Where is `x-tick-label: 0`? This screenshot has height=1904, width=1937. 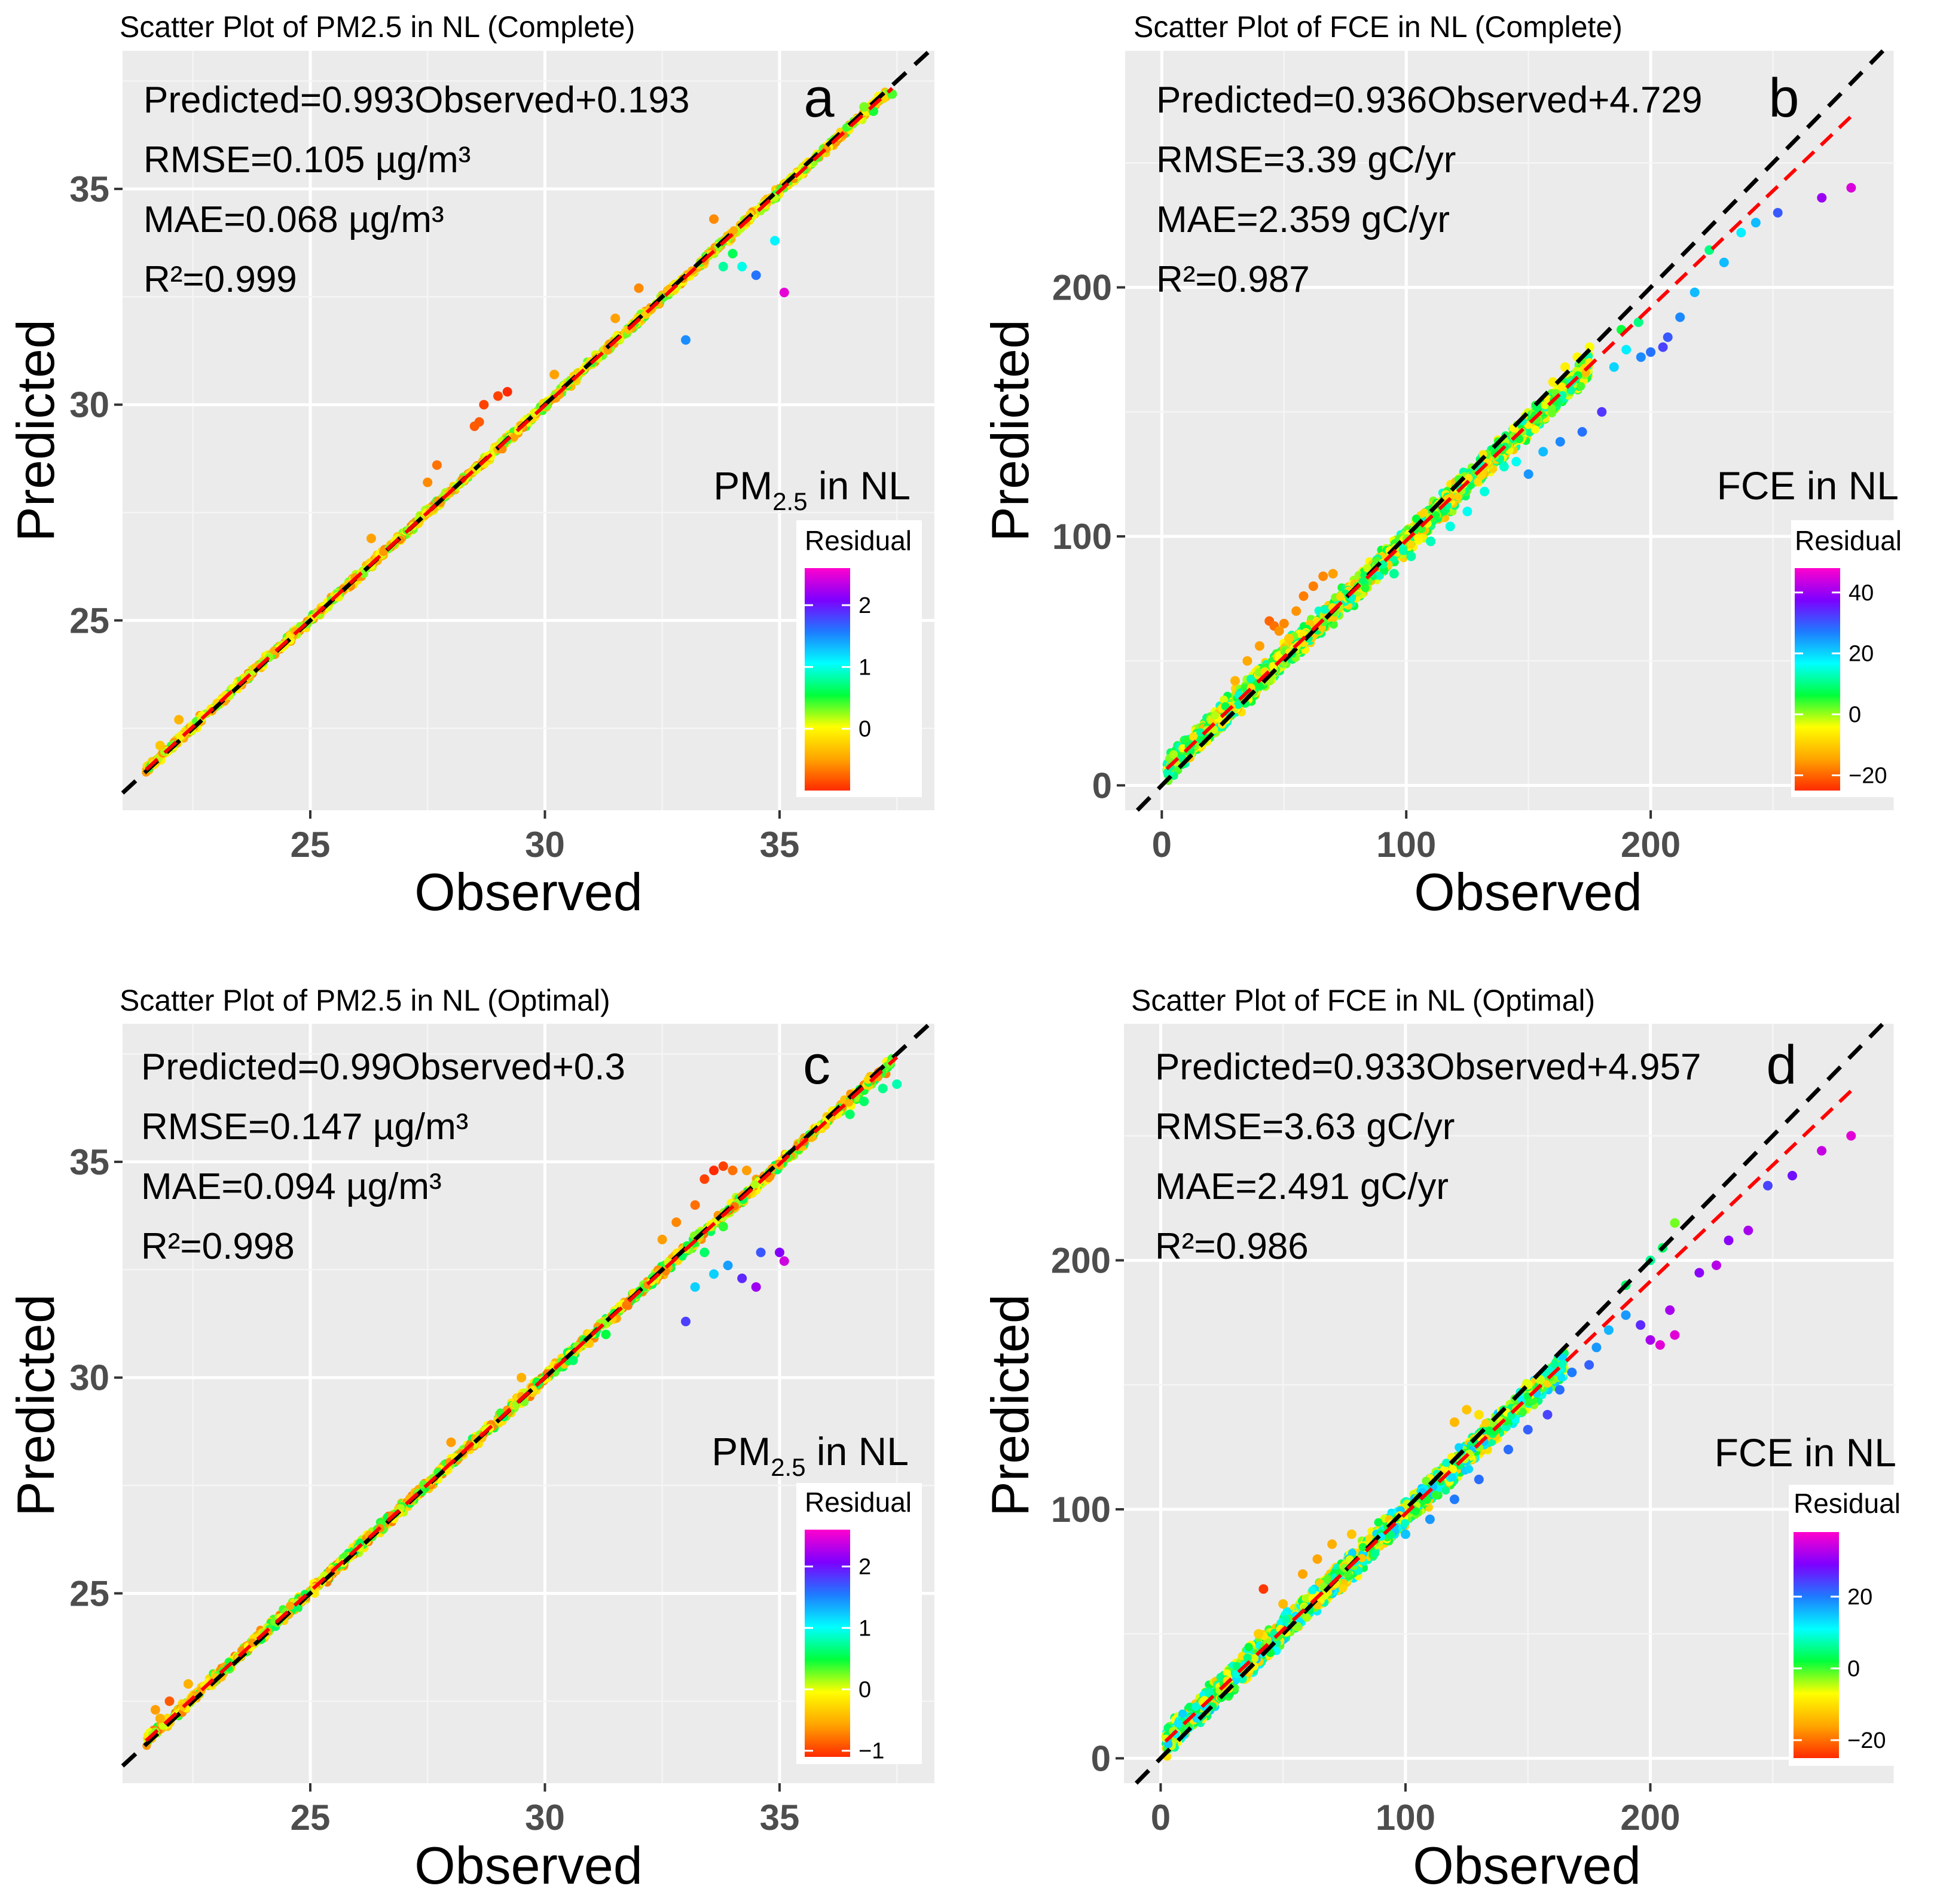
x-tick-label: 0 is located at coordinates (1162, 845).